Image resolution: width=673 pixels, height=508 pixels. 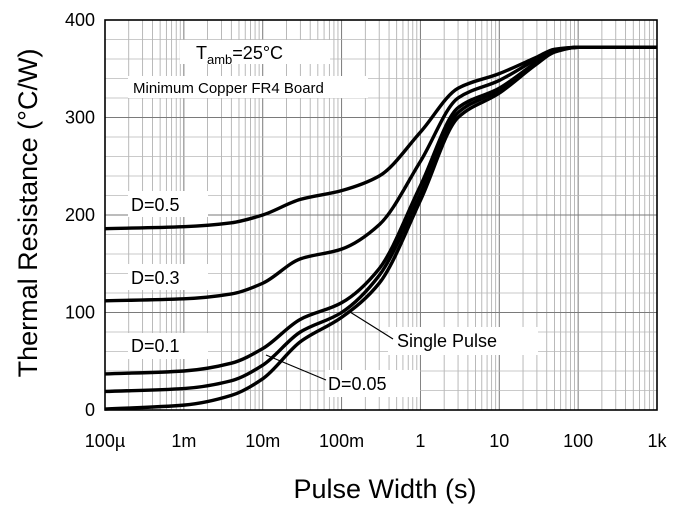 I want to click on label-d01-bg, so click(x=168, y=346).